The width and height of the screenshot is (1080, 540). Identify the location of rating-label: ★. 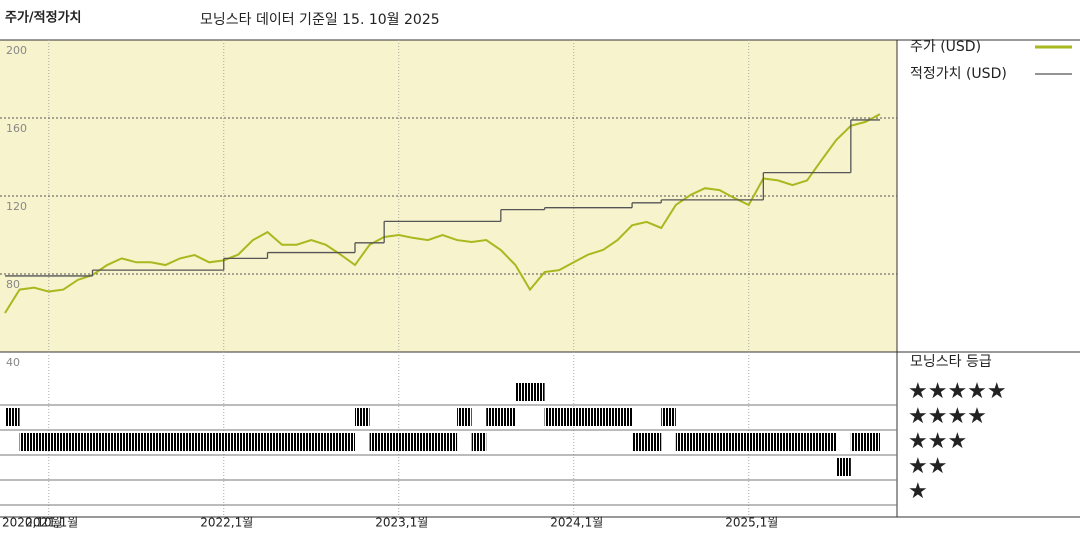
(918, 491).